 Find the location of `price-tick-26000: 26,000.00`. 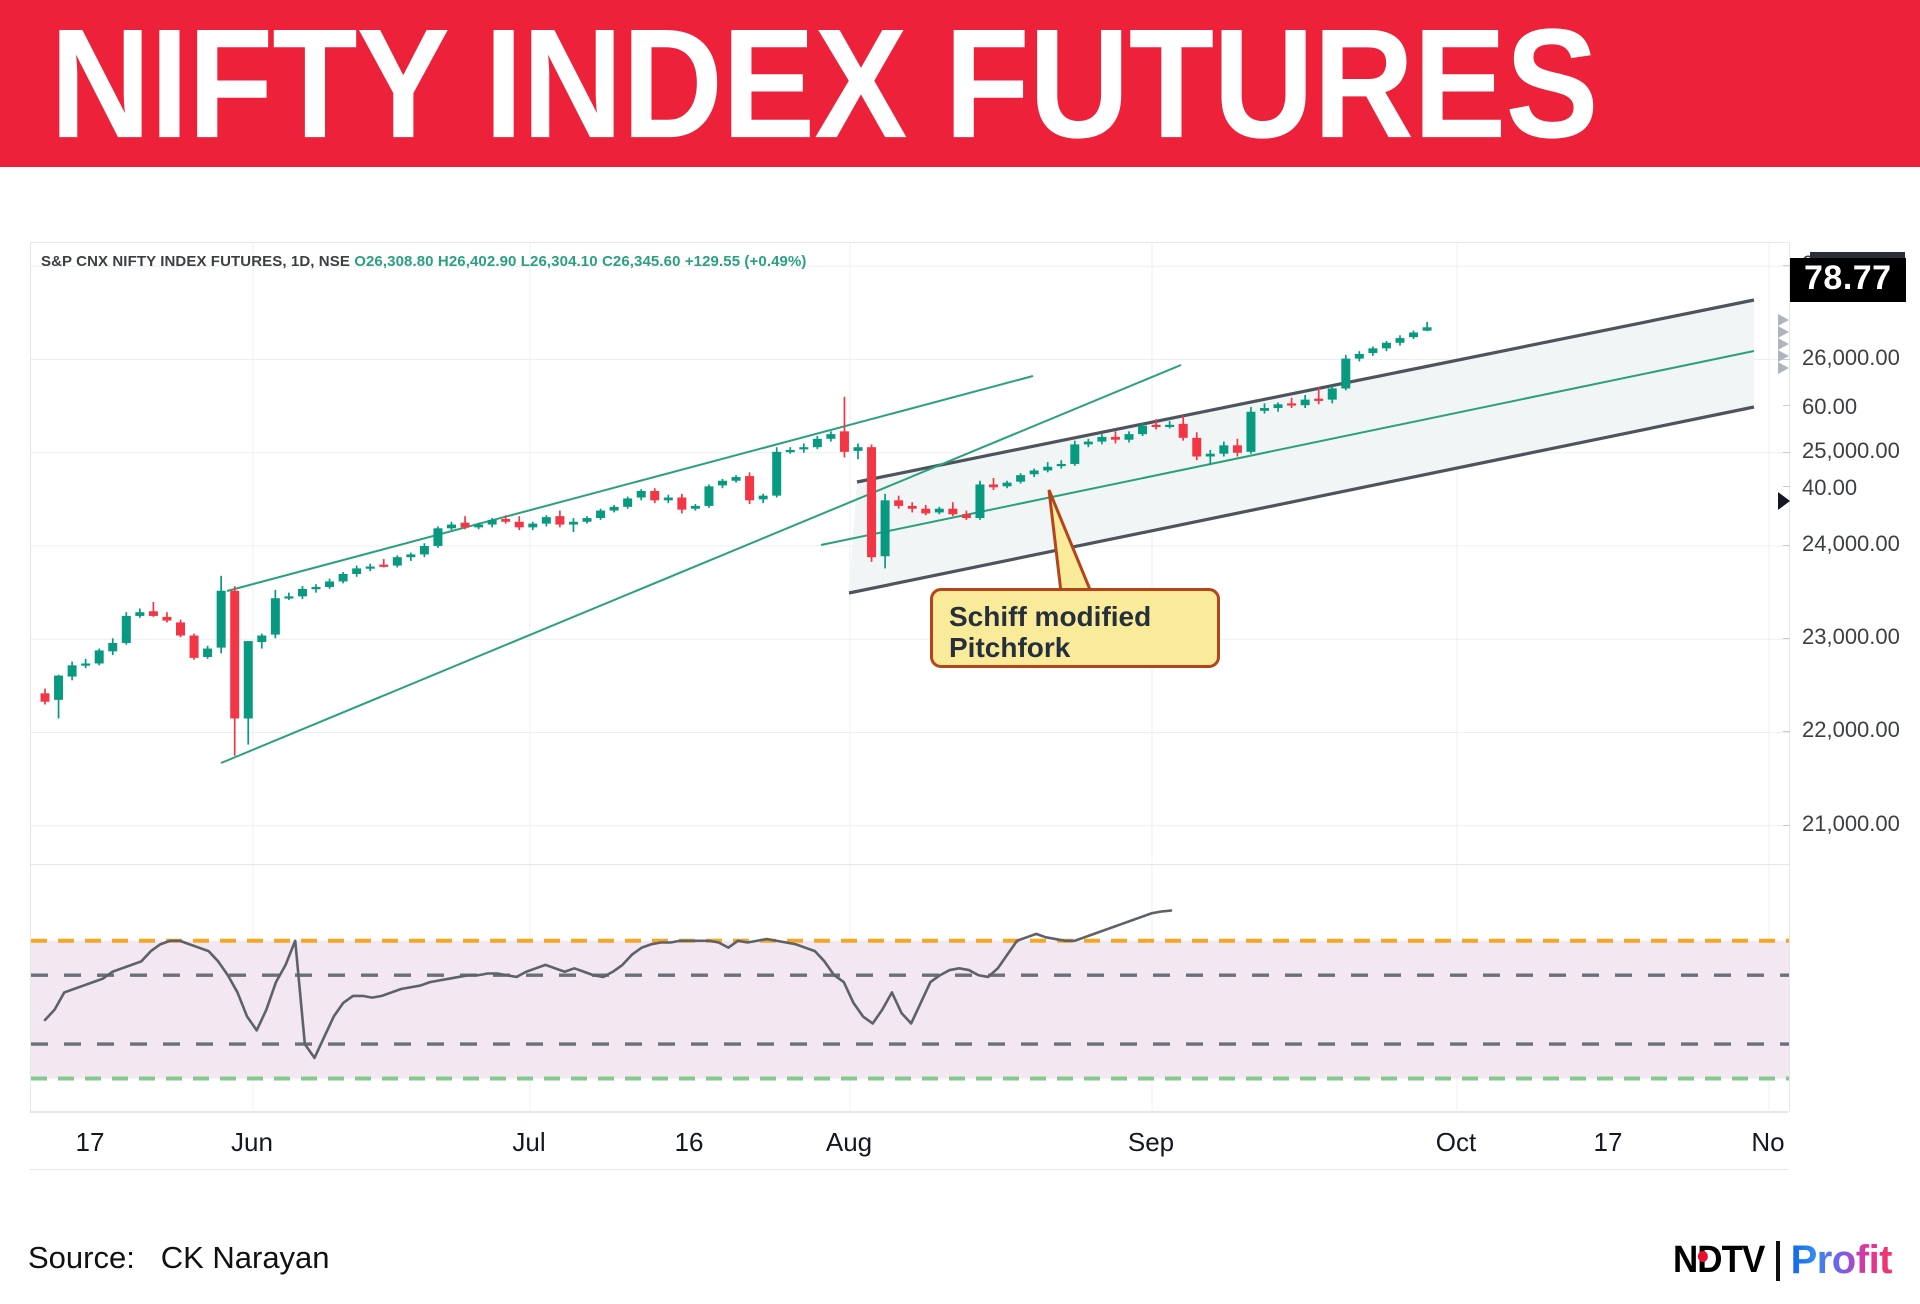

price-tick-26000: 26,000.00 is located at coordinates (1851, 357).